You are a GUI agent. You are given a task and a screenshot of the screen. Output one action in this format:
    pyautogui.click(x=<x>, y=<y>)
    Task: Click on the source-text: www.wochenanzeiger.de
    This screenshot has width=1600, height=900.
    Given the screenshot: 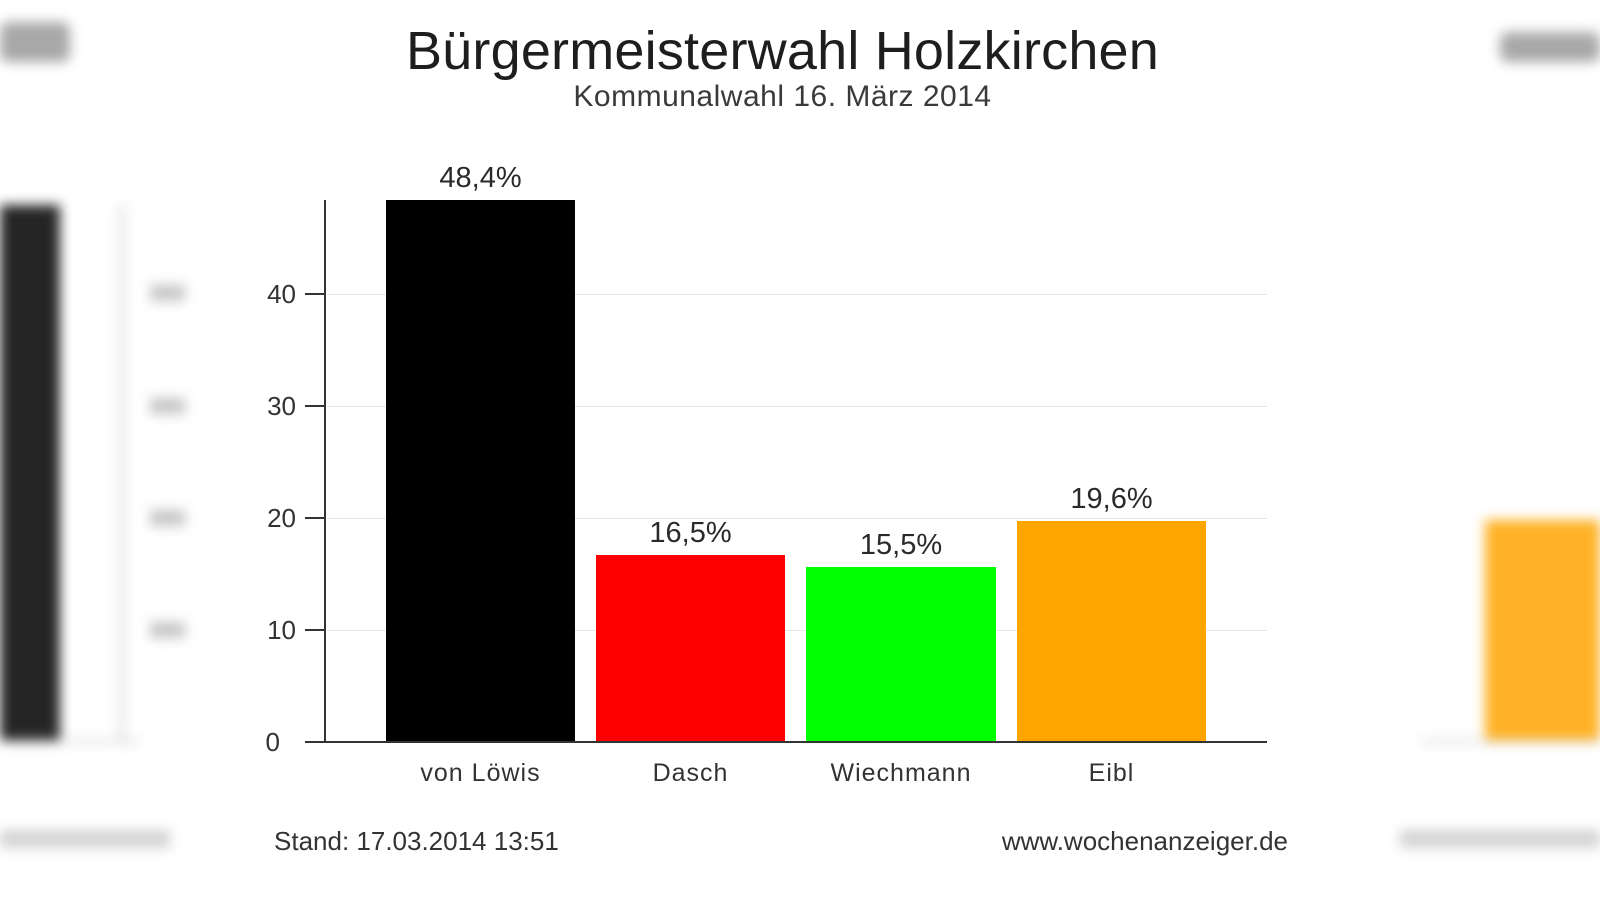 What is the action you would take?
    pyautogui.click(x=1144, y=841)
    